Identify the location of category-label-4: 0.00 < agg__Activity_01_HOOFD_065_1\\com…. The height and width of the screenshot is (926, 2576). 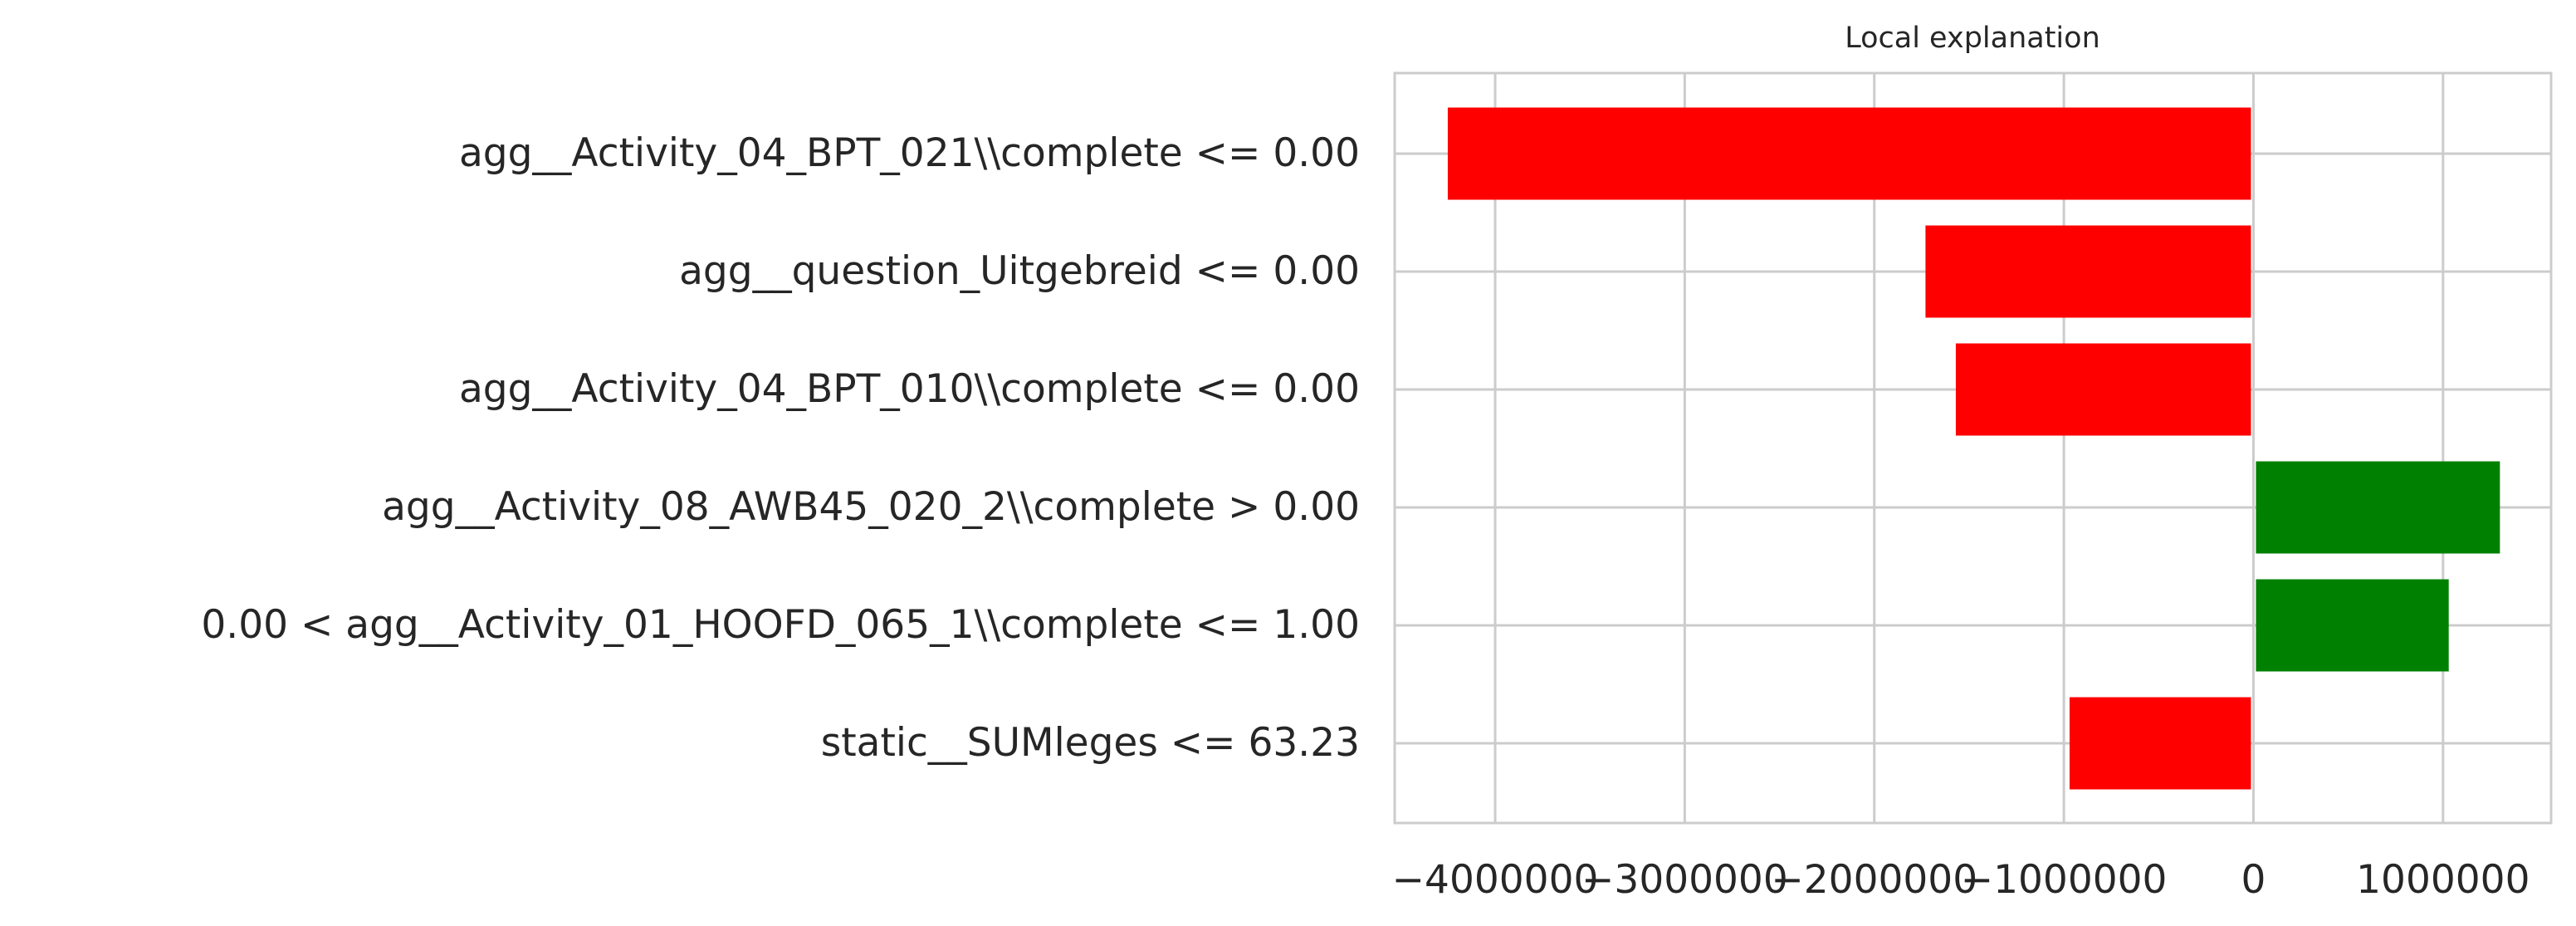
(780, 625).